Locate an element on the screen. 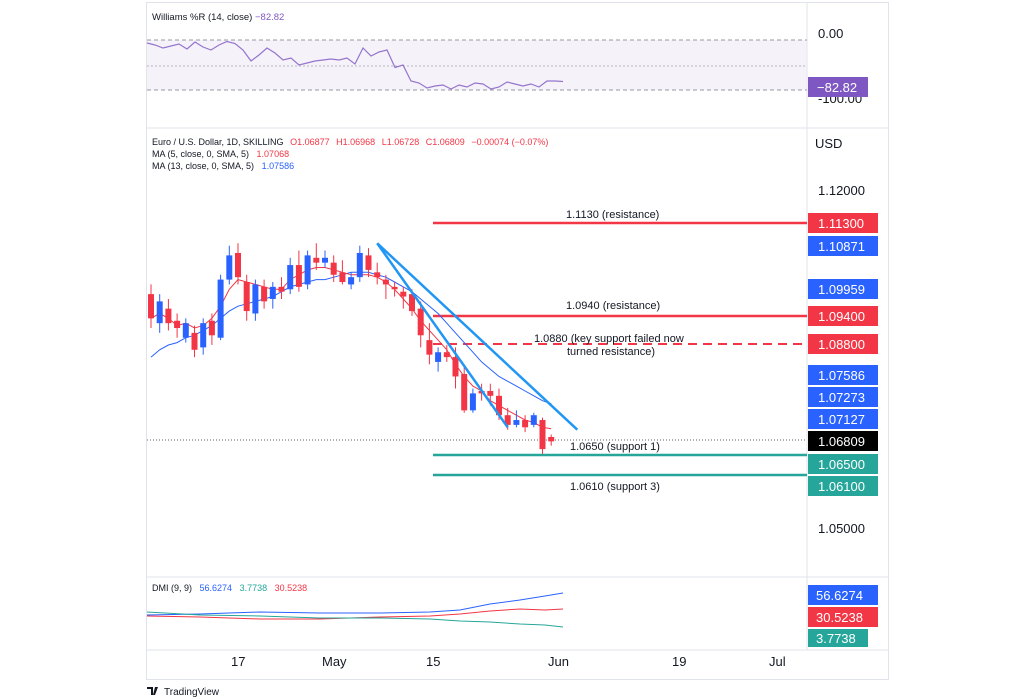  williams-line is located at coordinates (355, 65).